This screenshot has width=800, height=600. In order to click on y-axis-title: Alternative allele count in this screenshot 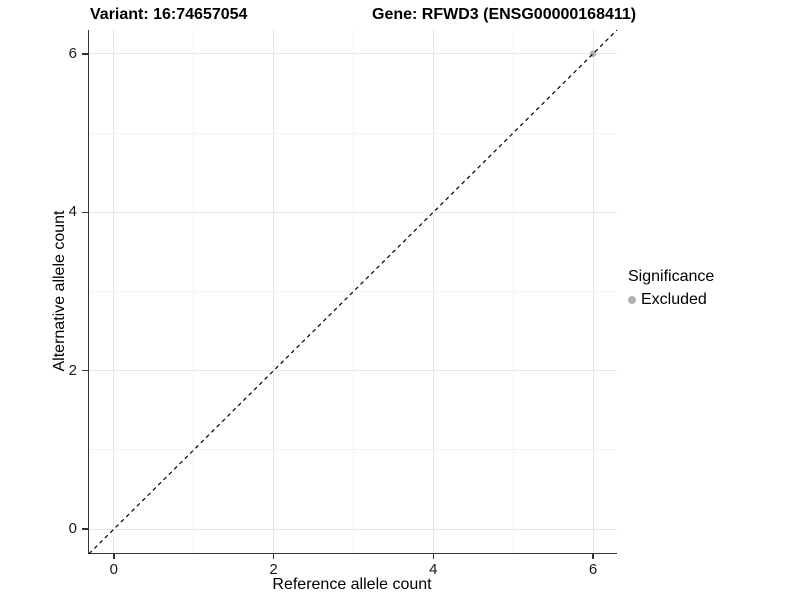, I will do `click(59, 291)`.